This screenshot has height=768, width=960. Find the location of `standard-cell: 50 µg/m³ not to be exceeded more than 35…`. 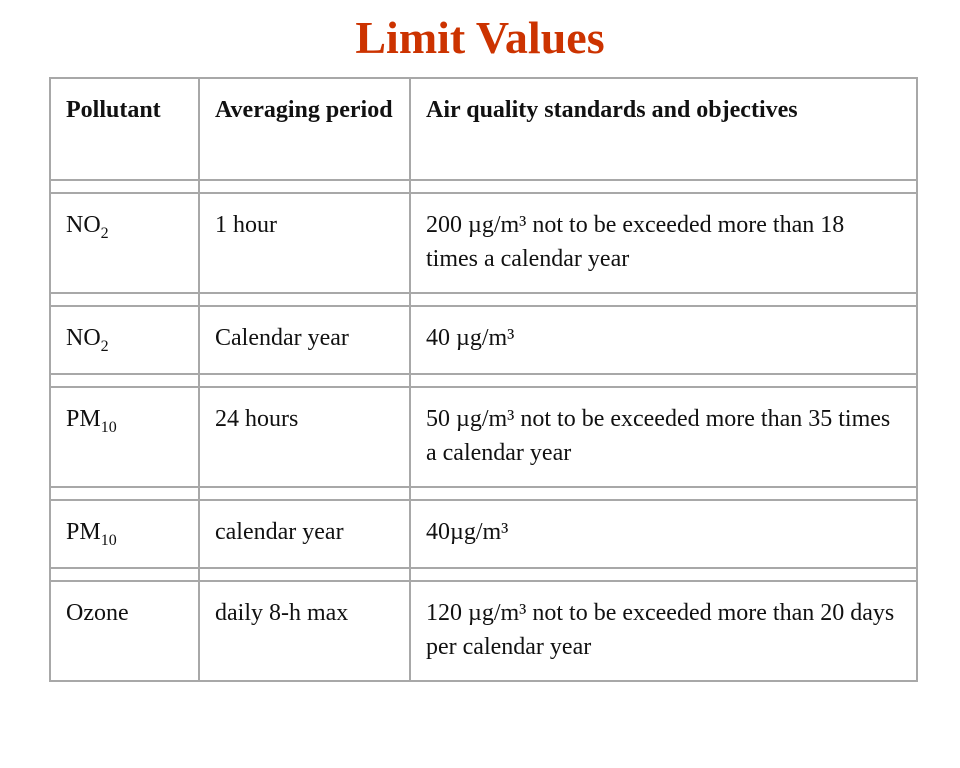

standard-cell: 50 µg/m³ not to be exceeded more than 35… is located at coordinates (663, 437).